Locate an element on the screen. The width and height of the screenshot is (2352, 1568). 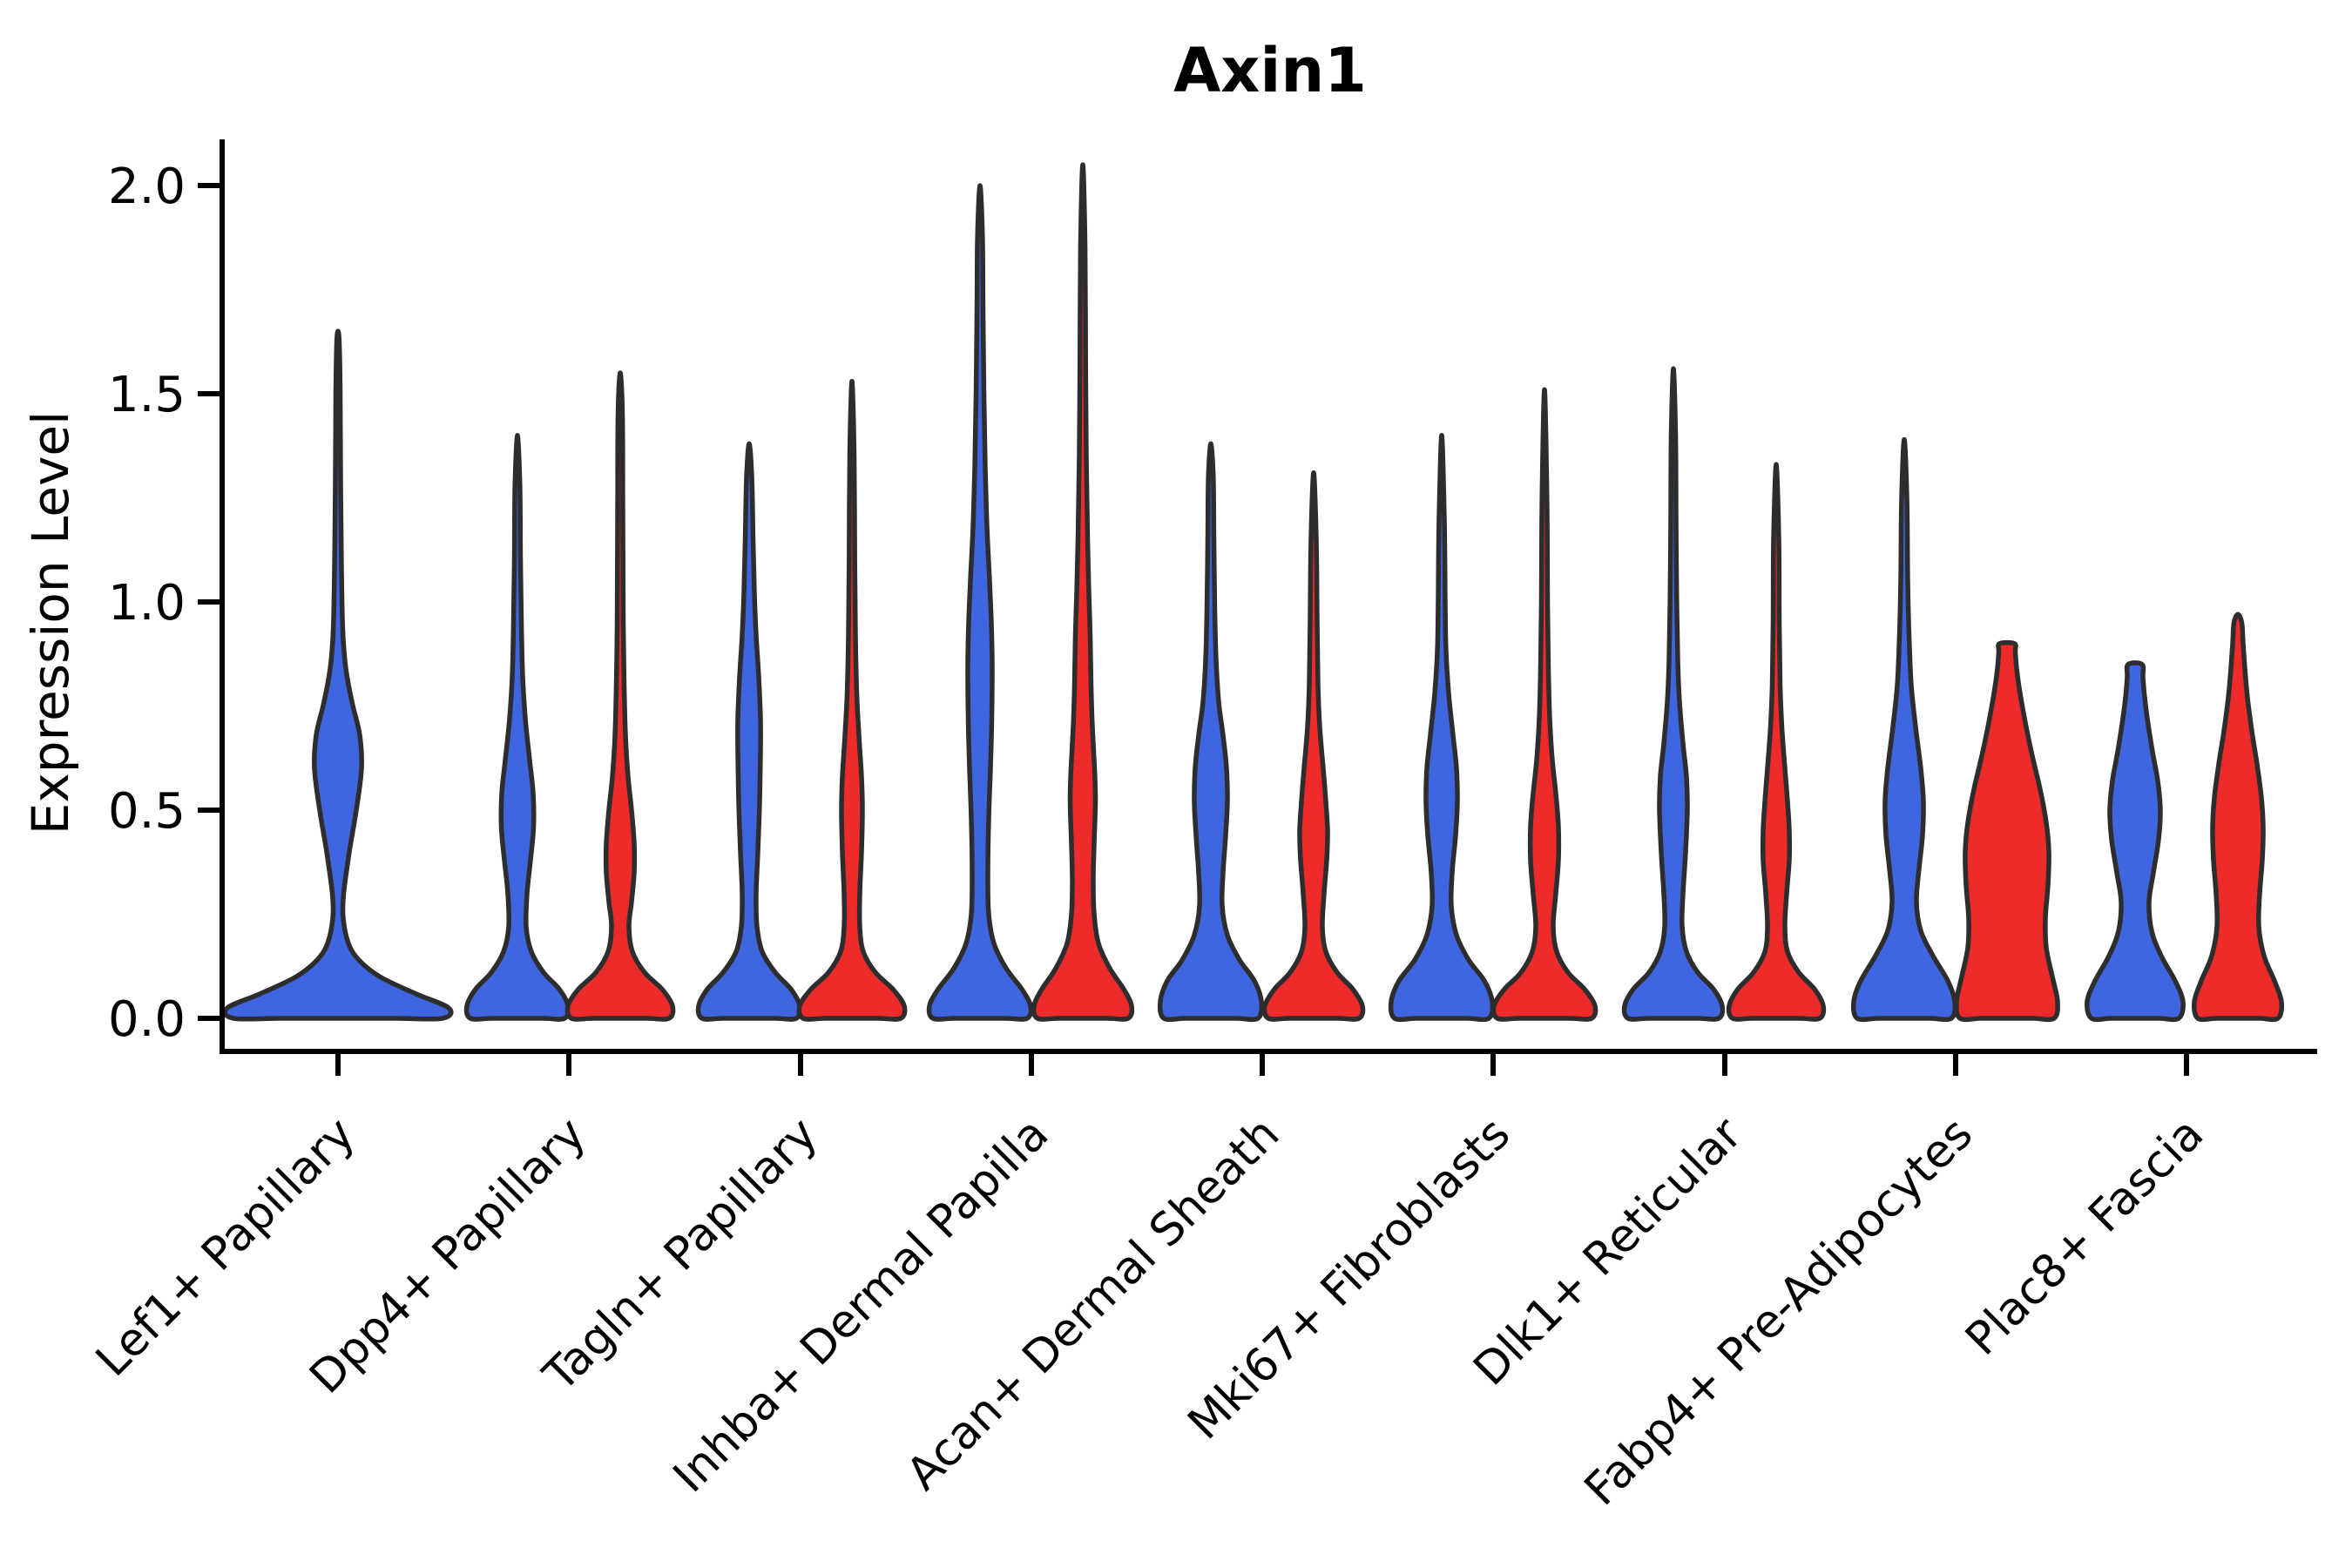
violin-red-plac8-fascia is located at coordinates (2238, 817).